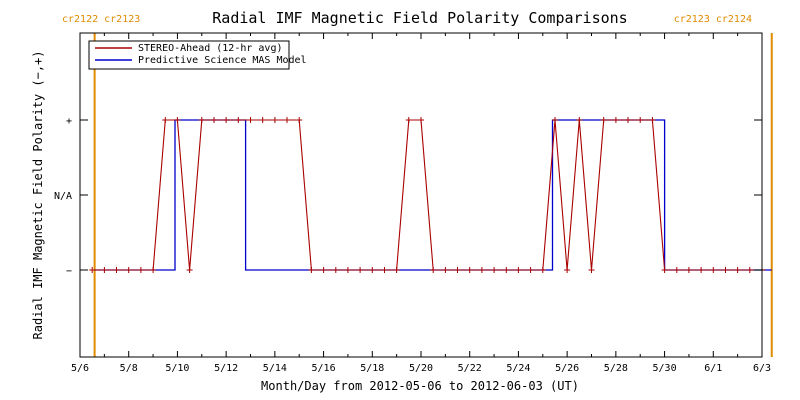 The image size is (800, 400). What do you see at coordinates (129, 368) in the screenshot?
I see `x-tick-label: 5/8` at bounding box center [129, 368].